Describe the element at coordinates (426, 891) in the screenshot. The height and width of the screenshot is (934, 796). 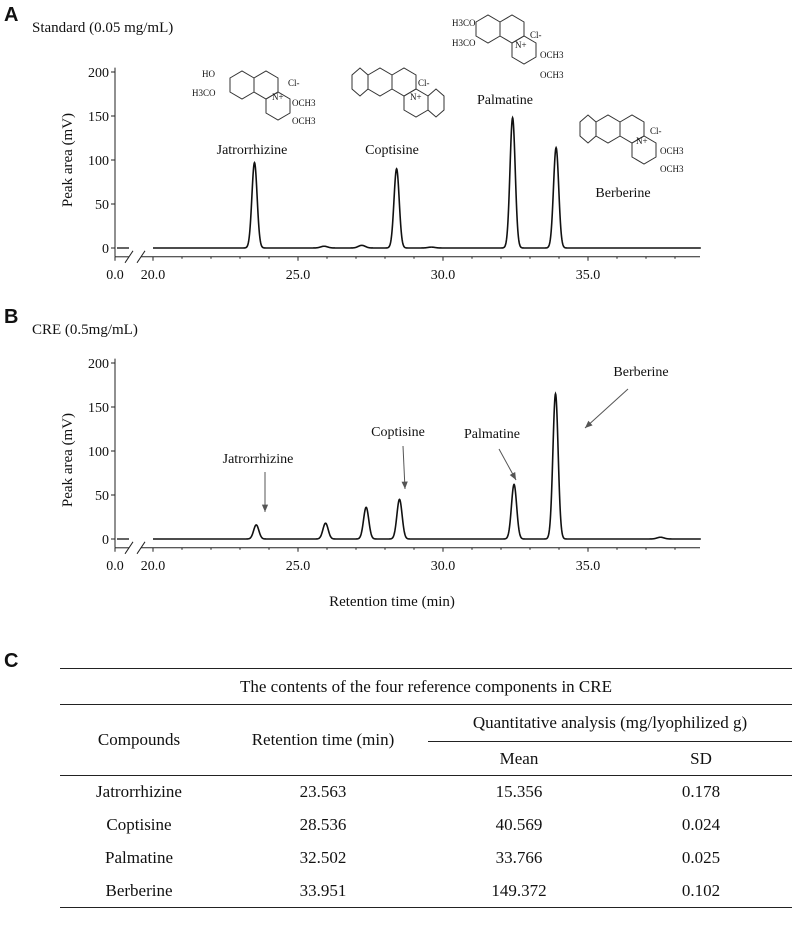
I see `table-row: Berberine 33.951 149.372 0.102` at that location.